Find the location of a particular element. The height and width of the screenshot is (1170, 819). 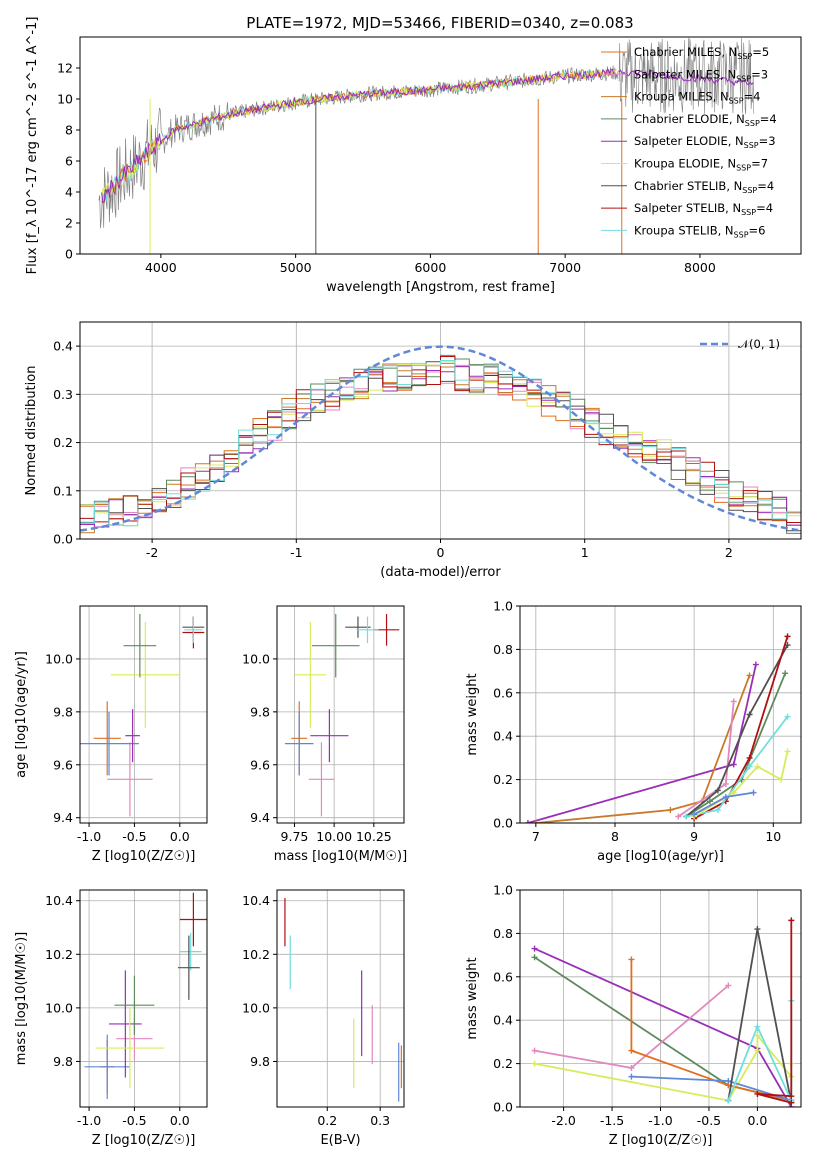

y-axis-label: Normed distribution is located at coordinates (31, 431).